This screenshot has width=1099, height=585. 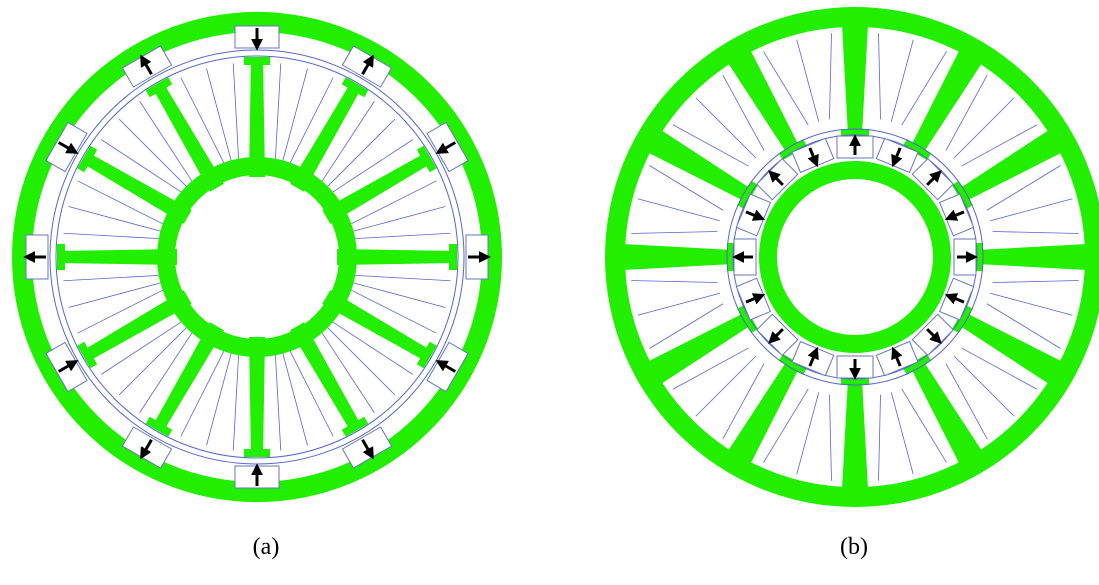 I want to click on inner-yoke-ring, so click(x=257, y=257).